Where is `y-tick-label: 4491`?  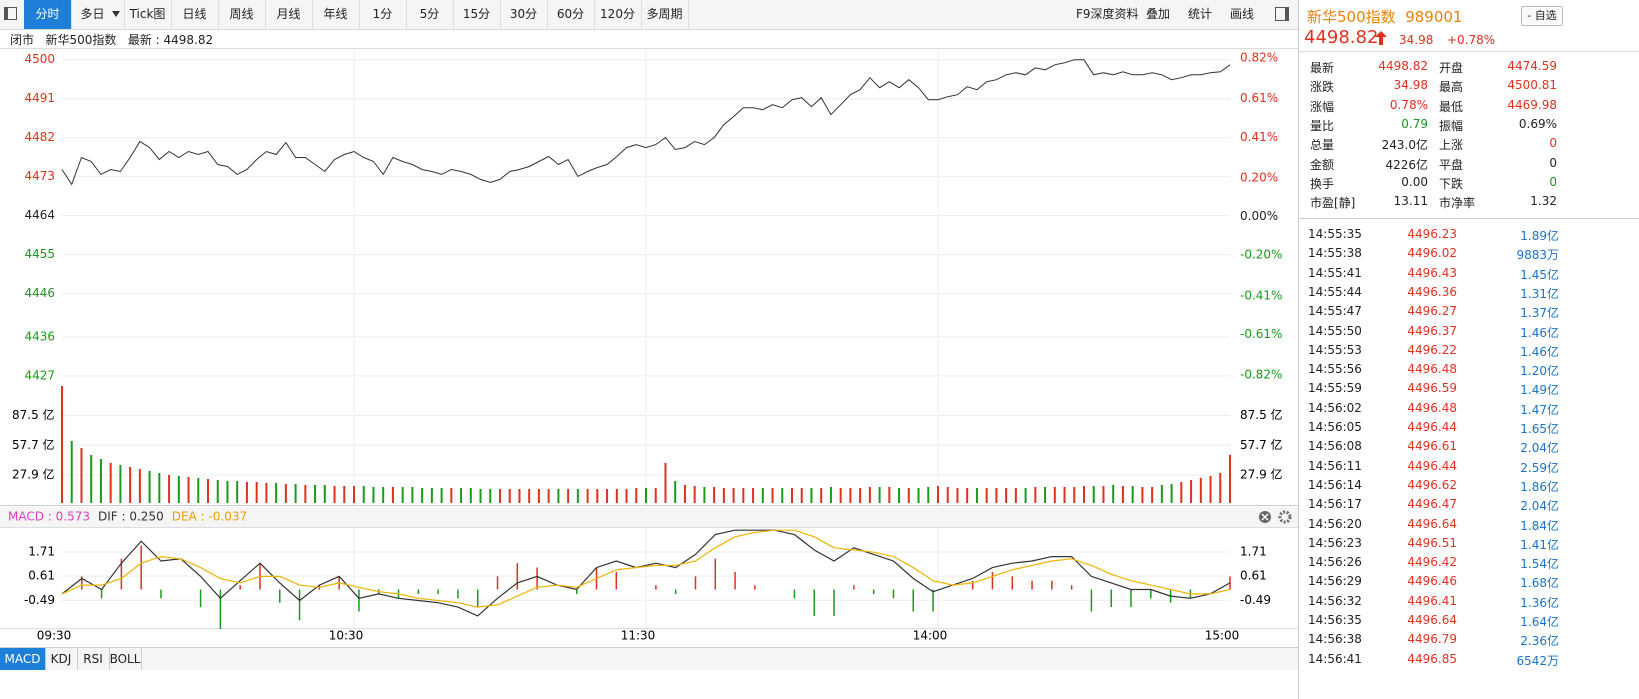 y-tick-label: 4491 is located at coordinates (39, 98).